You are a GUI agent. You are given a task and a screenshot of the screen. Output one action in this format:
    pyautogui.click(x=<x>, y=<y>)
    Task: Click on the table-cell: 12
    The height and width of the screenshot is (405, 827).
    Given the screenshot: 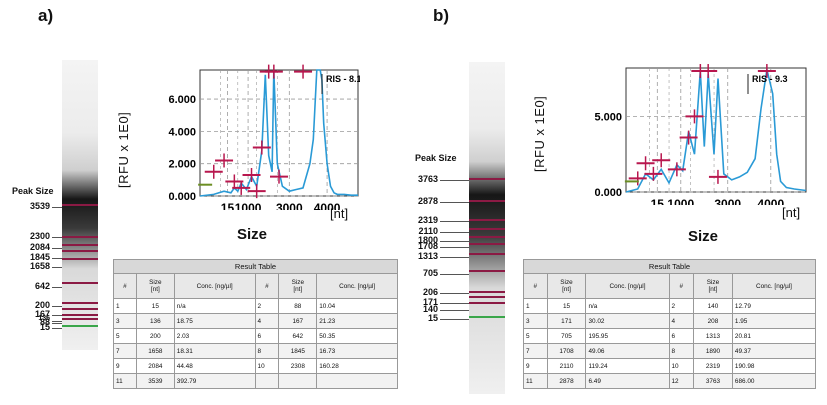 What is the action you would take?
    pyautogui.click(x=681, y=381)
    